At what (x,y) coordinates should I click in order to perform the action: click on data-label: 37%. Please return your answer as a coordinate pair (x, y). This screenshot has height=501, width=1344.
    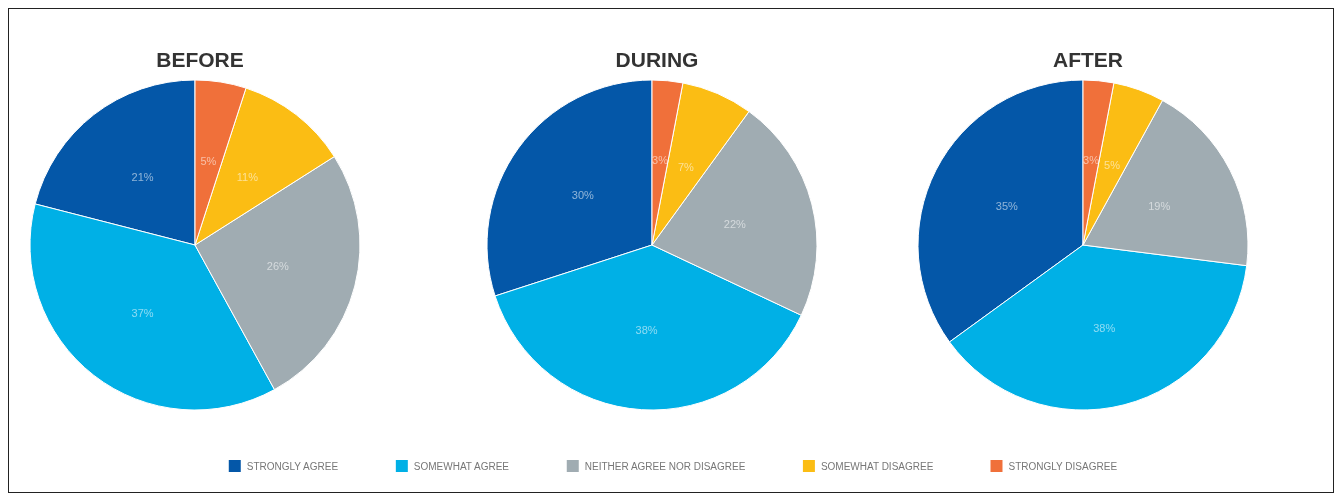
    Looking at the image, I should click on (142, 312).